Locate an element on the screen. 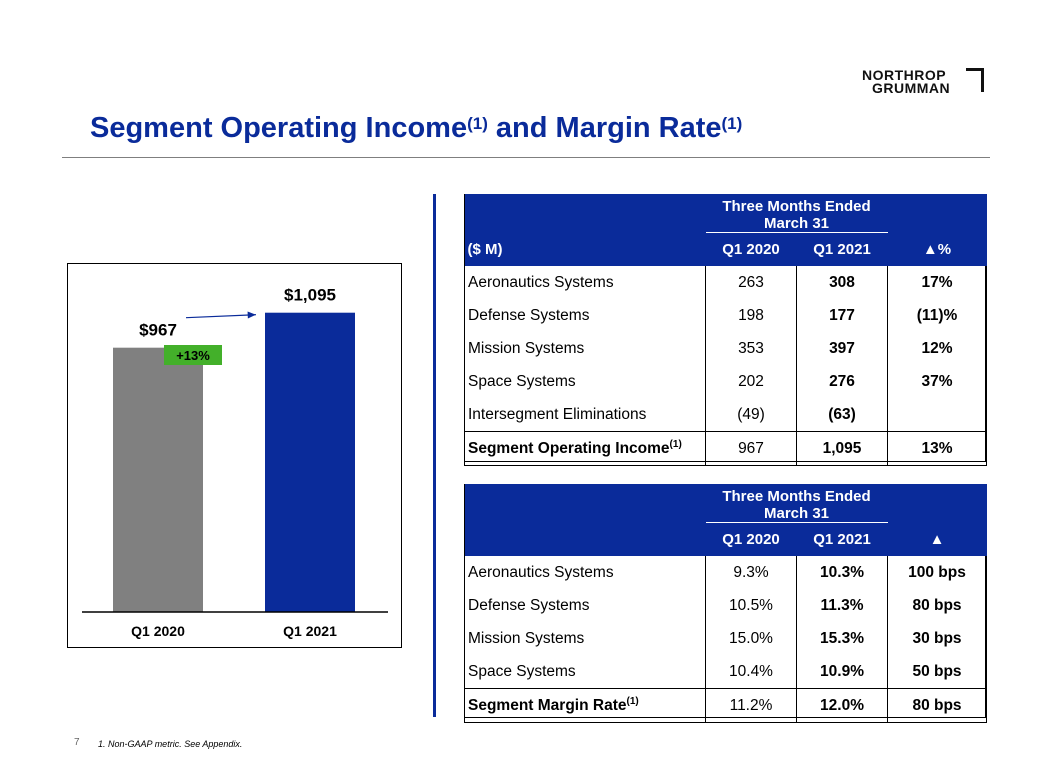 The width and height of the screenshot is (1046, 766). total-label: Segment Operating Income(1) is located at coordinates (585, 448).